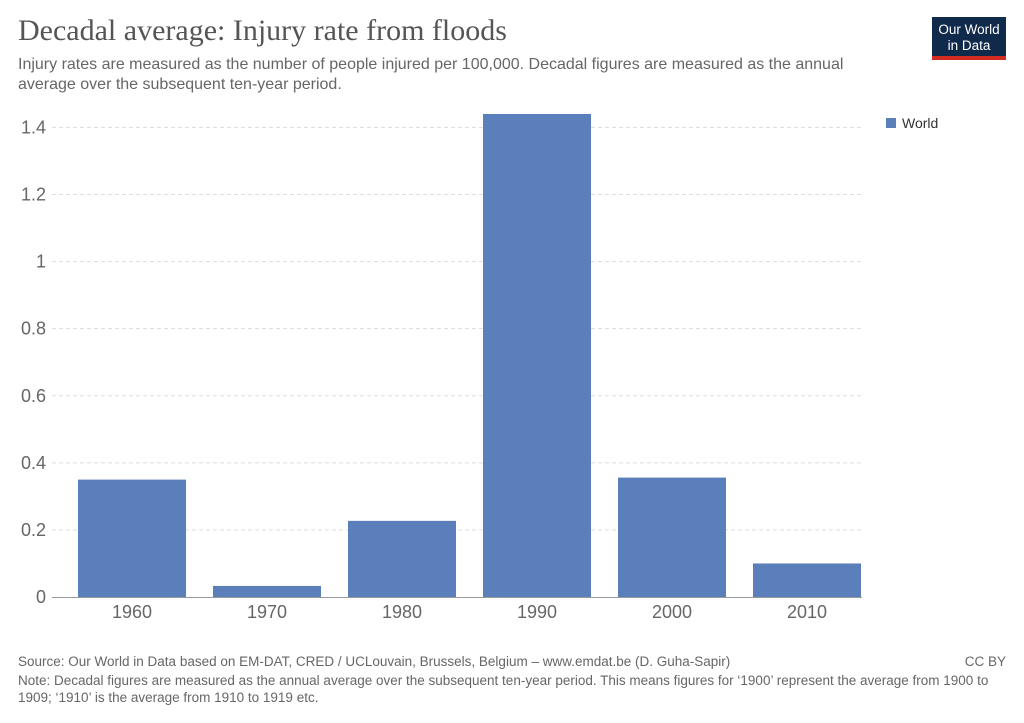  What do you see at coordinates (33, 463) in the screenshot?
I see `y-tick-label-0.4: 0.4` at bounding box center [33, 463].